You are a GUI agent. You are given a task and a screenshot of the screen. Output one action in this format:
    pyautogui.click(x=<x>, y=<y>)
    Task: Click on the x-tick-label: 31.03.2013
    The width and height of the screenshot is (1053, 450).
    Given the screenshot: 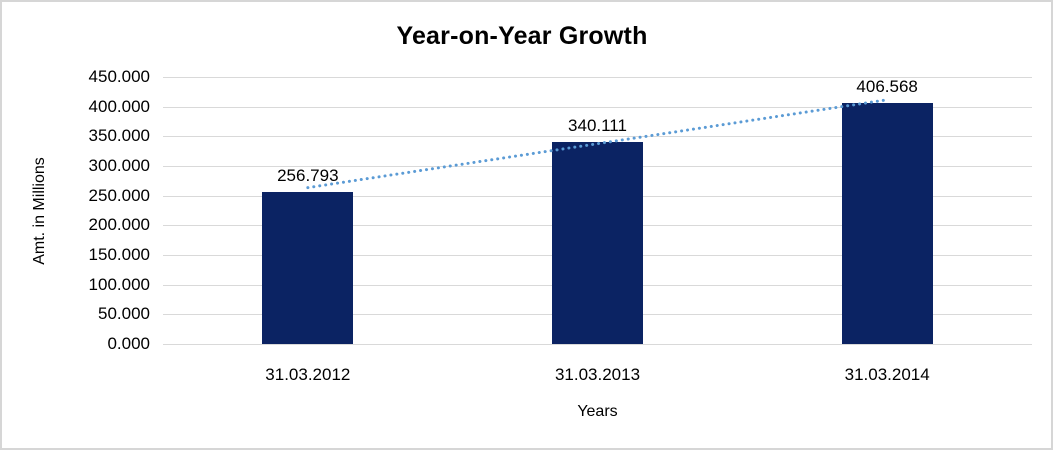 What is the action you would take?
    pyautogui.click(x=597, y=374)
    